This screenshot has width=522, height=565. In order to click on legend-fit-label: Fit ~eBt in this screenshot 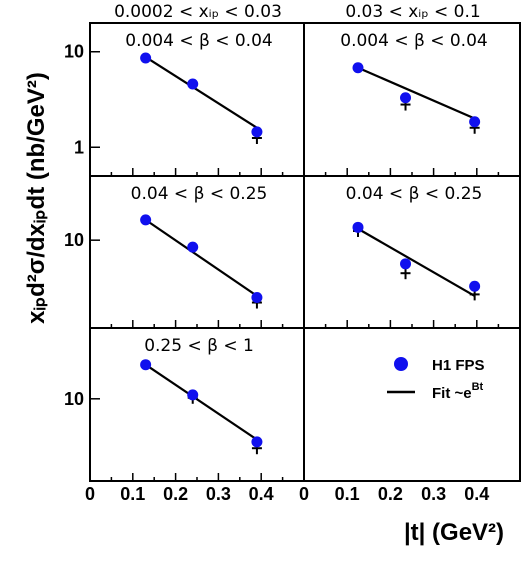, I will do `click(458, 391)`.